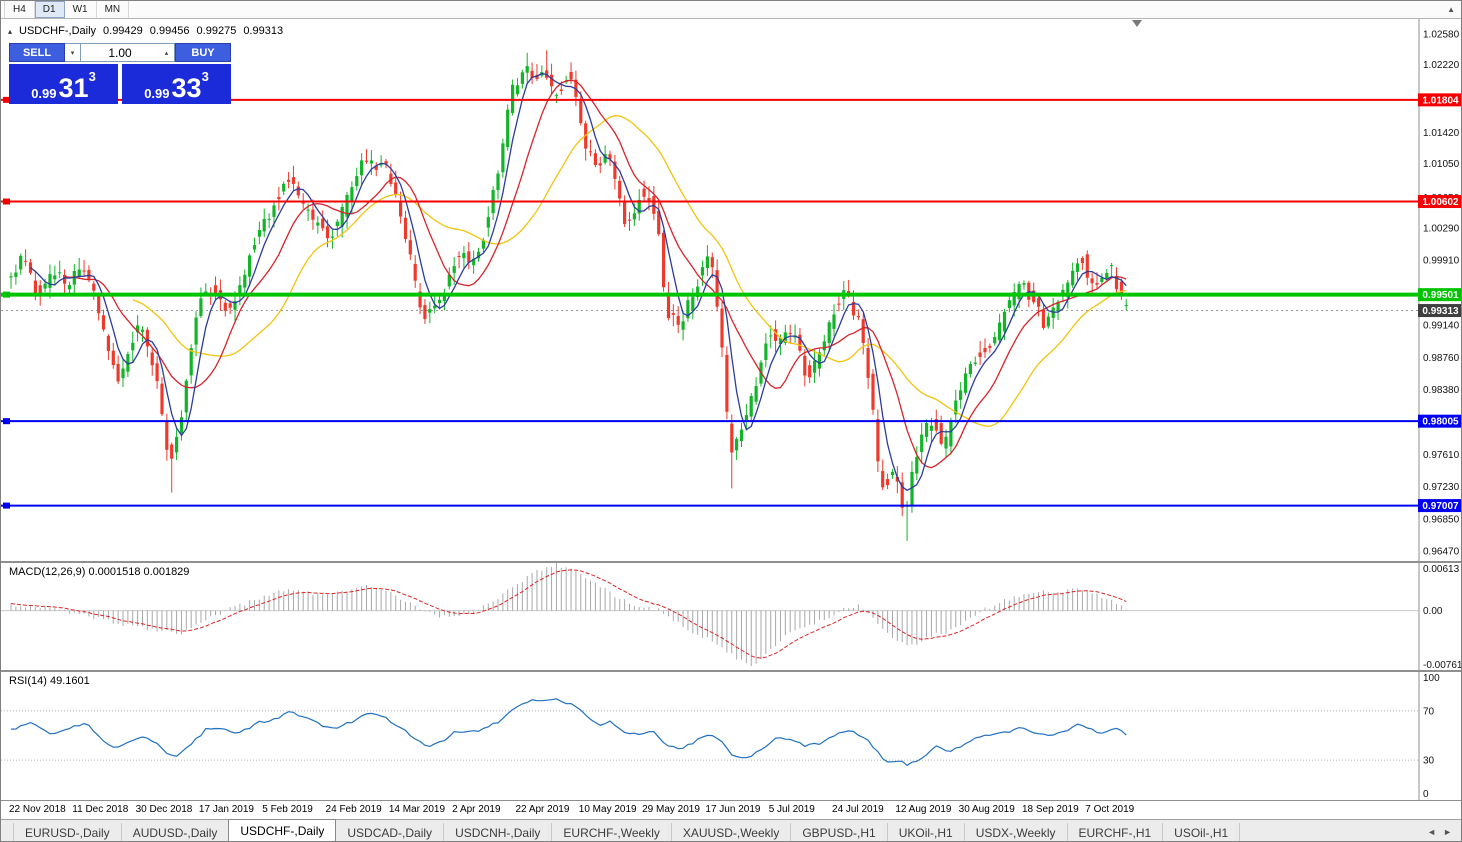  I want to click on tab-scroll-left-icon: ◄, so click(1432, 831).